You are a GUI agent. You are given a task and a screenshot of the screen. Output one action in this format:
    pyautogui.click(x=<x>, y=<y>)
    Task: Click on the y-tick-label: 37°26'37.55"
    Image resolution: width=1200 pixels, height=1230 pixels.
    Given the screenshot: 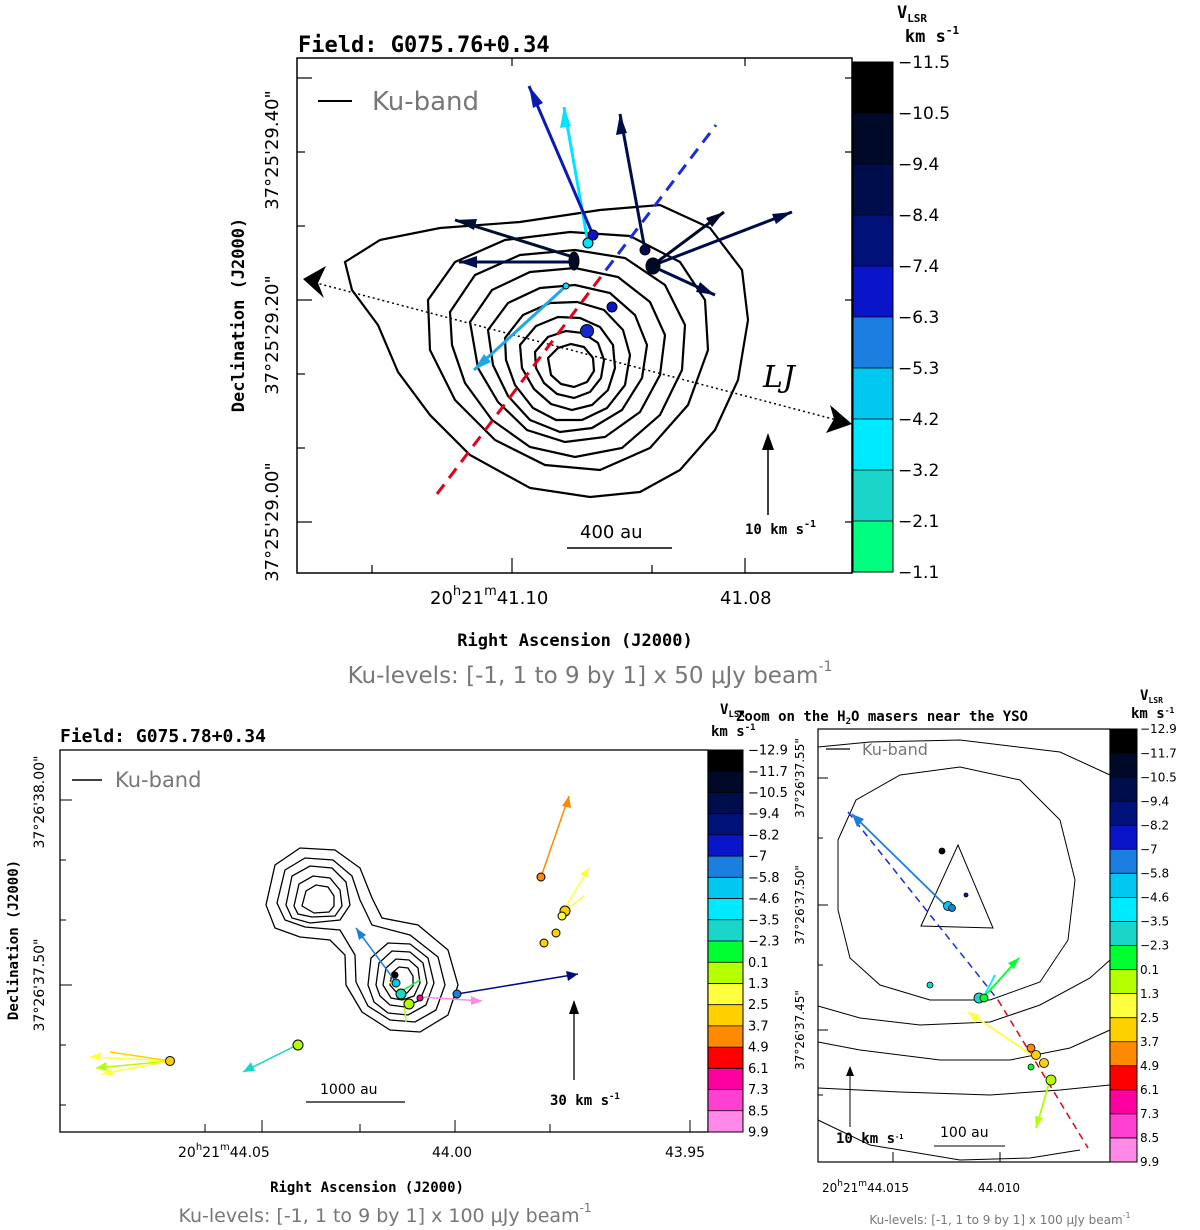 What is the action you would take?
    pyautogui.click(x=800, y=778)
    